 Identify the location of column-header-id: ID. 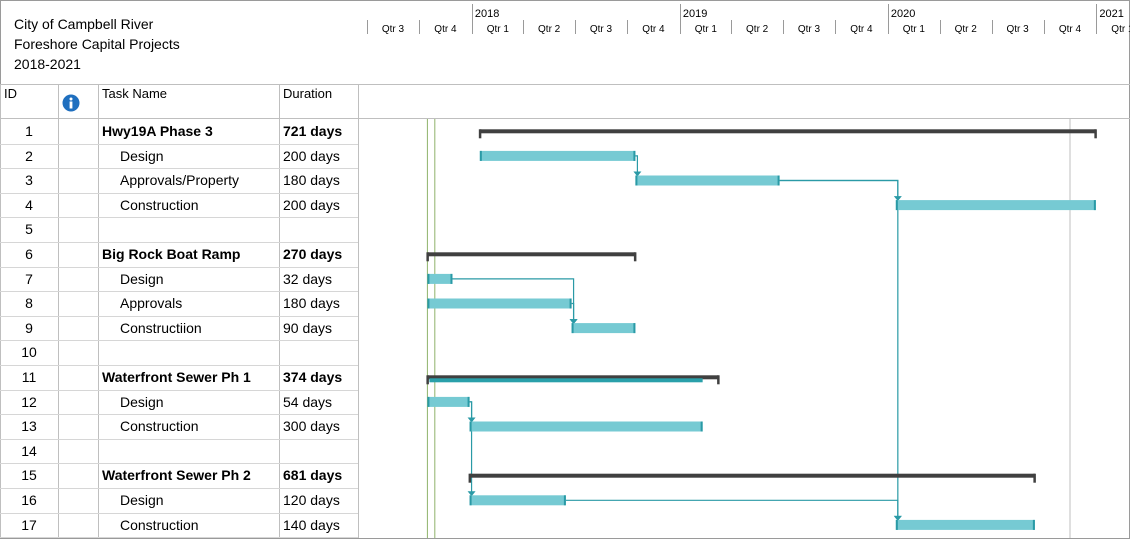
(10, 93).